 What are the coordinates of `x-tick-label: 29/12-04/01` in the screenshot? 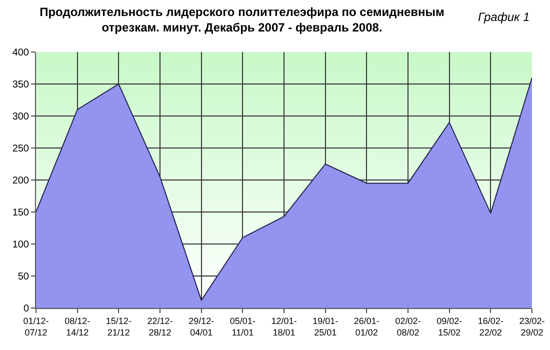 It's located at (201, 327).